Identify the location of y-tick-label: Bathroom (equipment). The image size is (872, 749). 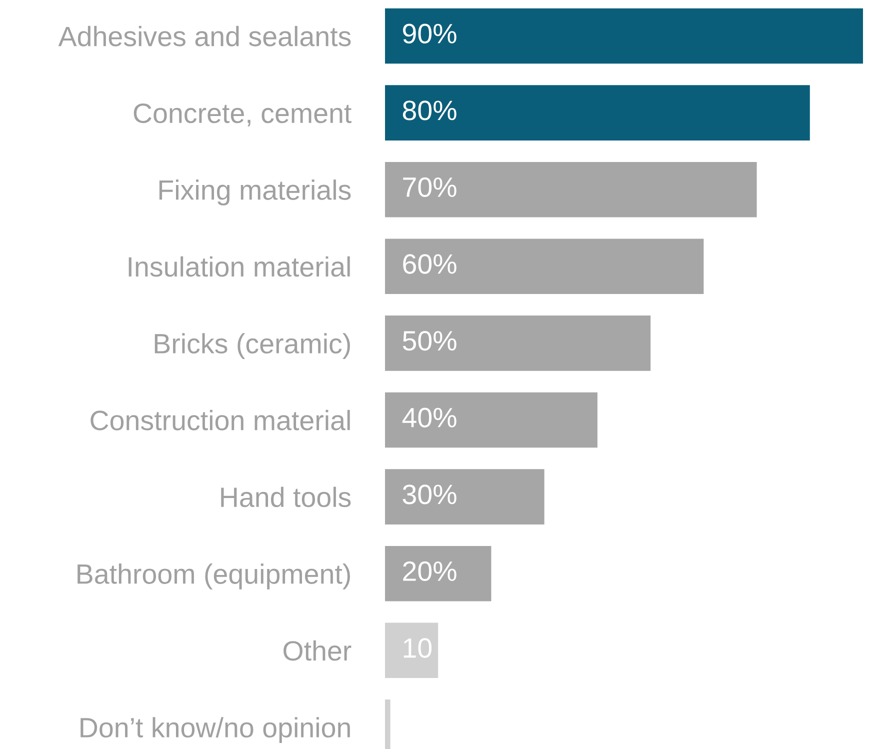
(214, 577).